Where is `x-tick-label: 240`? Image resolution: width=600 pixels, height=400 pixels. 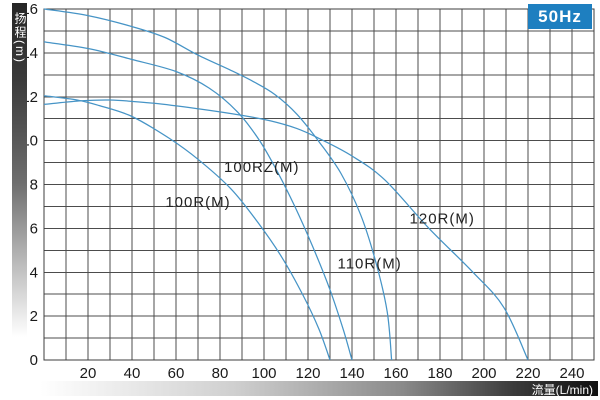 x-tick-label: 240 is located at coordinates (571, 373).